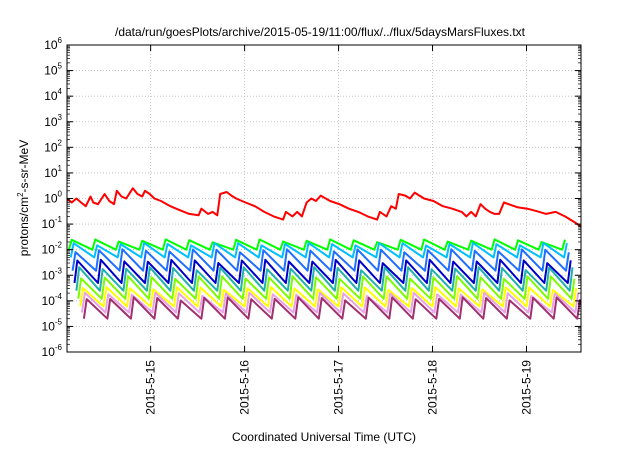 This screenshot has width=640, height=453. I want to click on y-tick-label: 10⁶, so click(53, 44).